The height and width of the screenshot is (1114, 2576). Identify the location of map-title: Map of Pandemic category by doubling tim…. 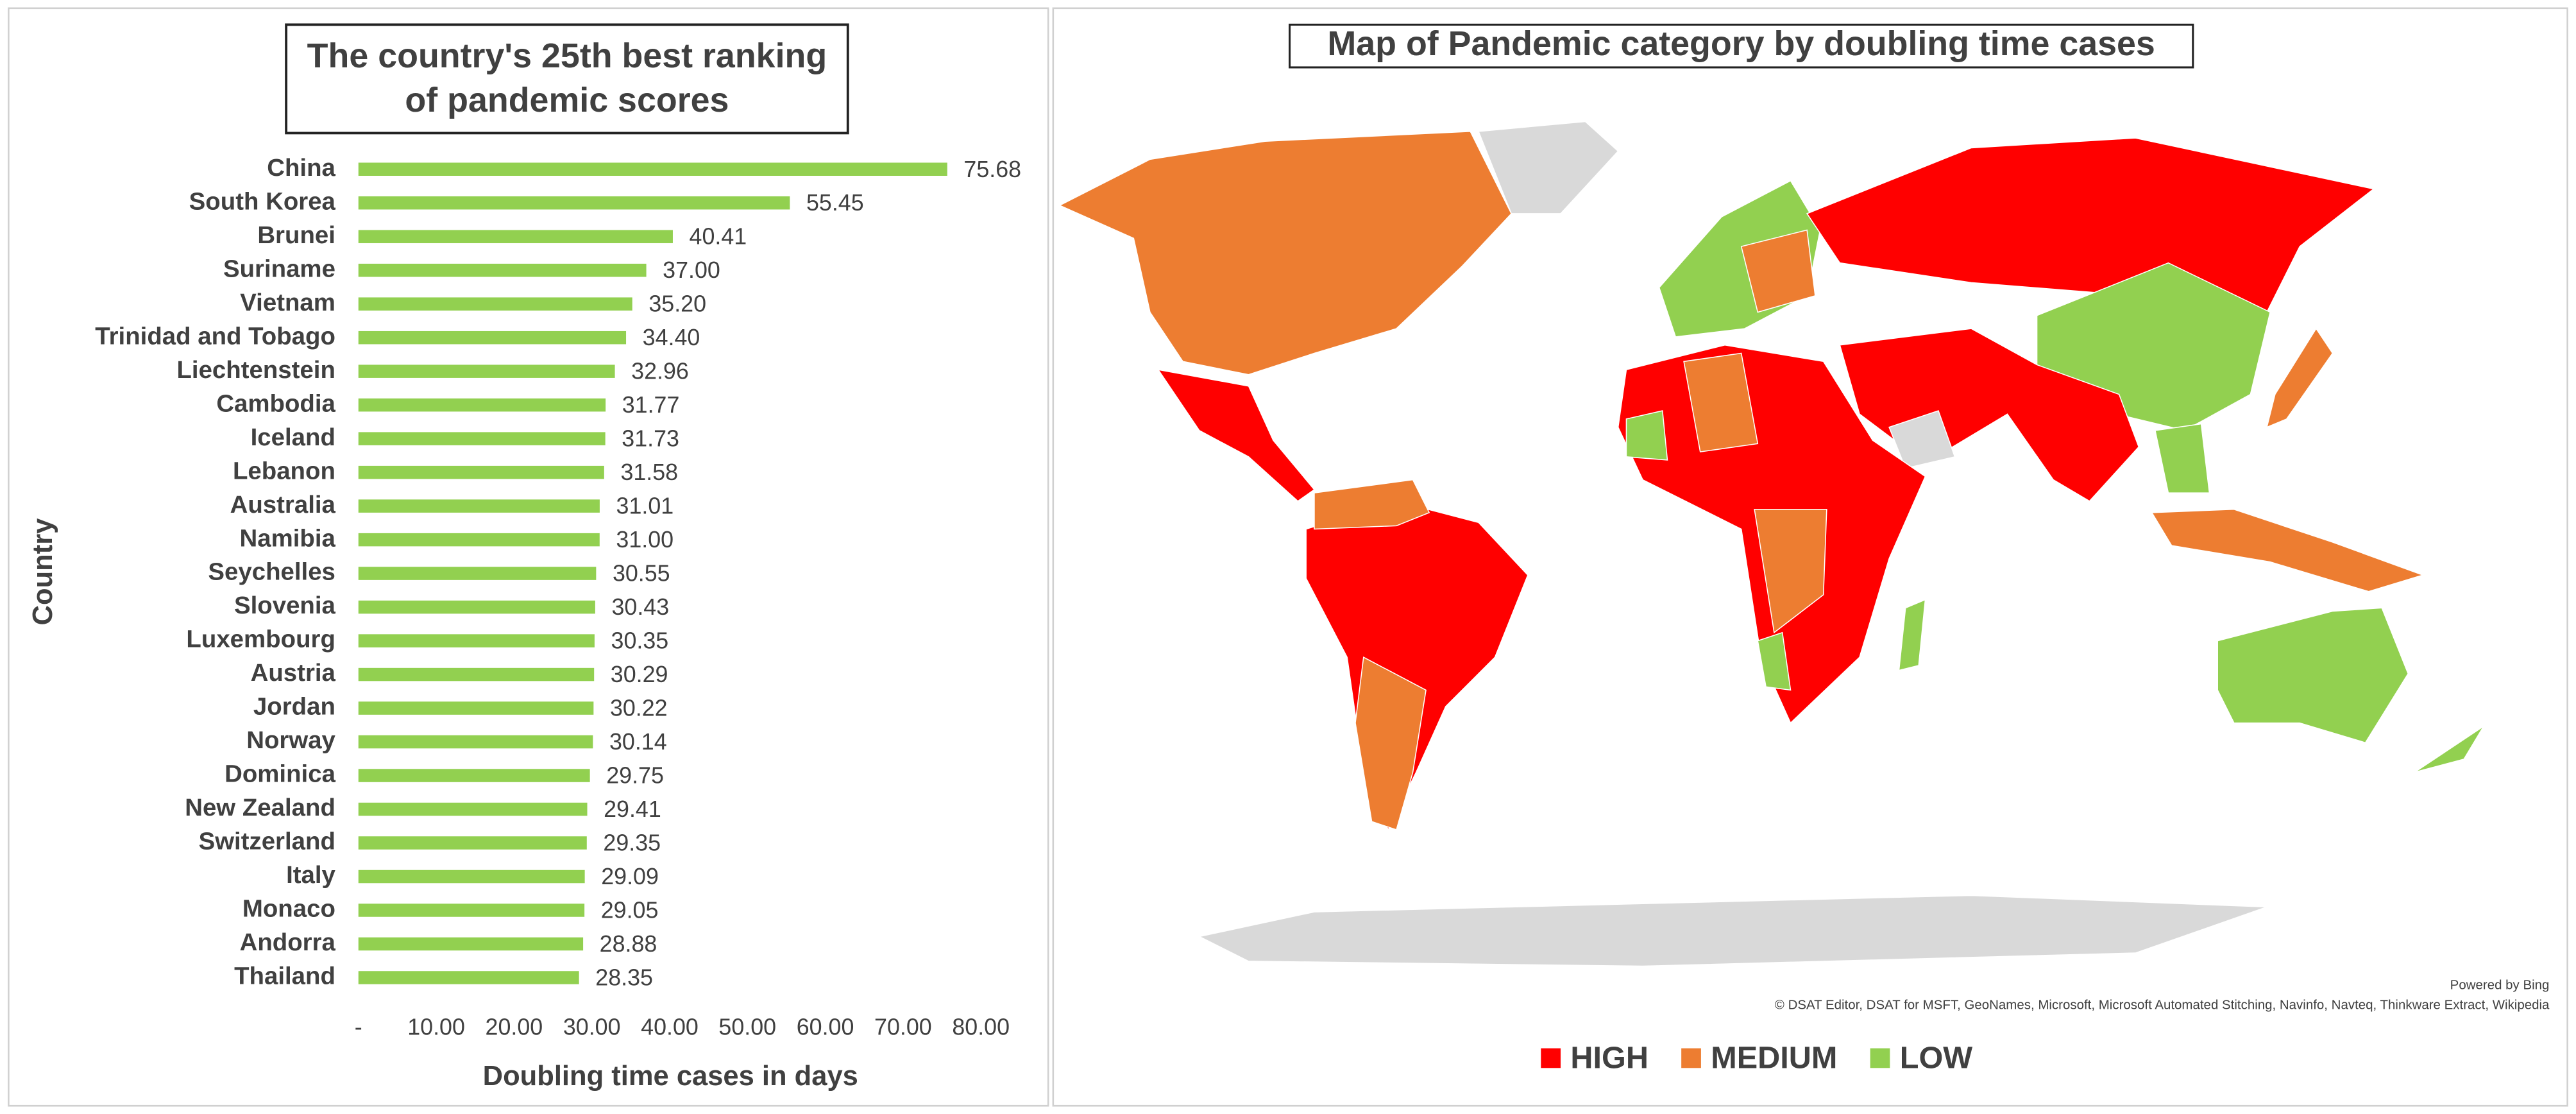
(1741, 43).